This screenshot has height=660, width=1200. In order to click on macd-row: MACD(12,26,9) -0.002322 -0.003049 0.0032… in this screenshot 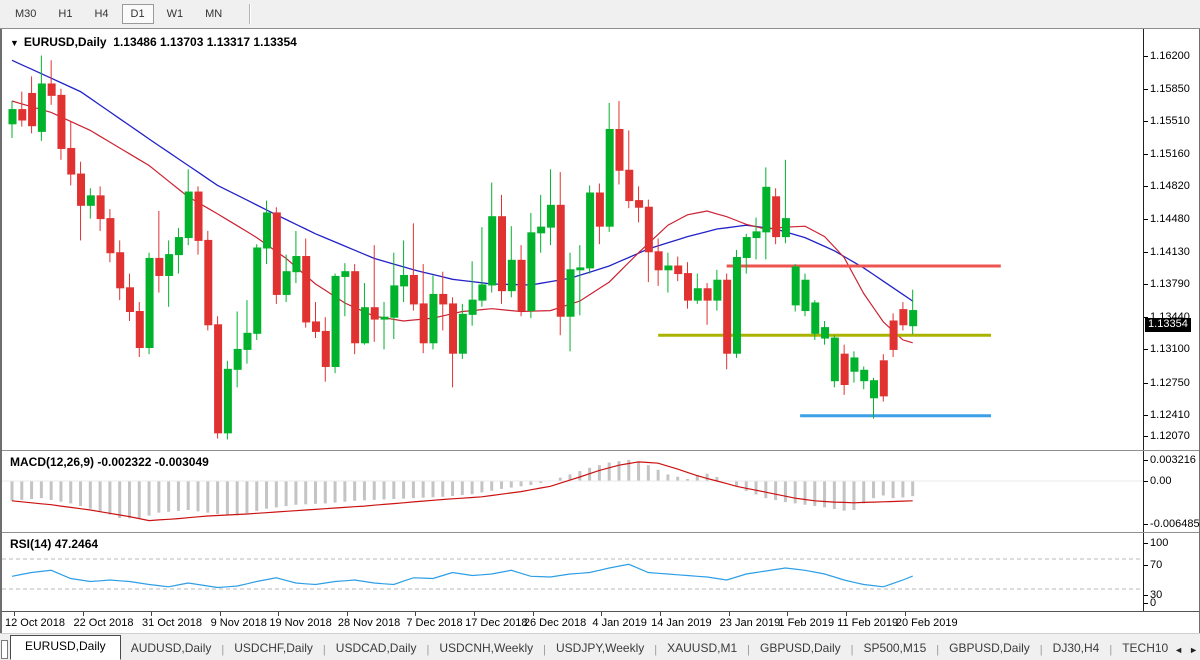, I will do `click(601, 492)`.